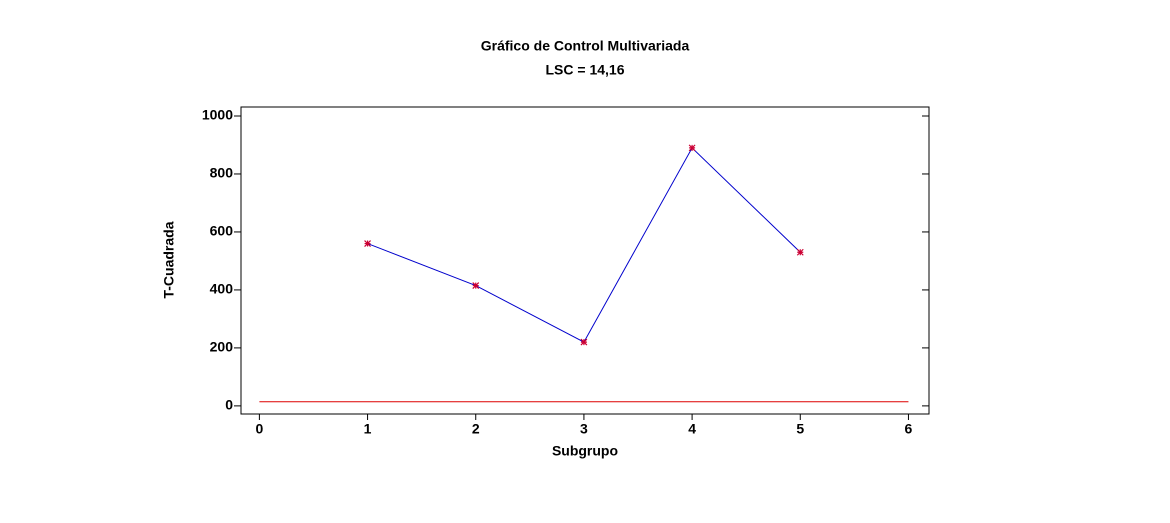 This screenshot has height=523, width=1170. What do you see at coordinates (217, 115) in the screenshot?
I see `y-tick-label: 1000` at bounding box center [217, 115].